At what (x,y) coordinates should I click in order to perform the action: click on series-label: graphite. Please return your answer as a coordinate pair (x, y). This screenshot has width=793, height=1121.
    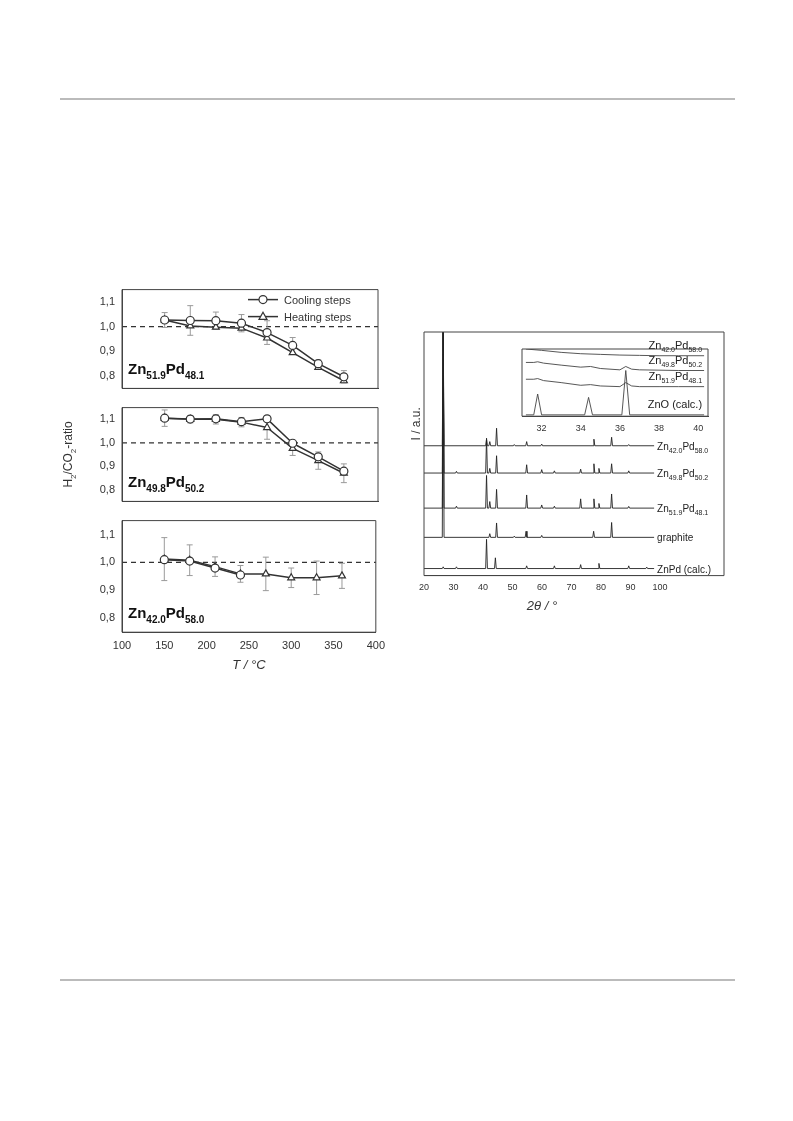
    Looking at the image, I should click on (675, 538).